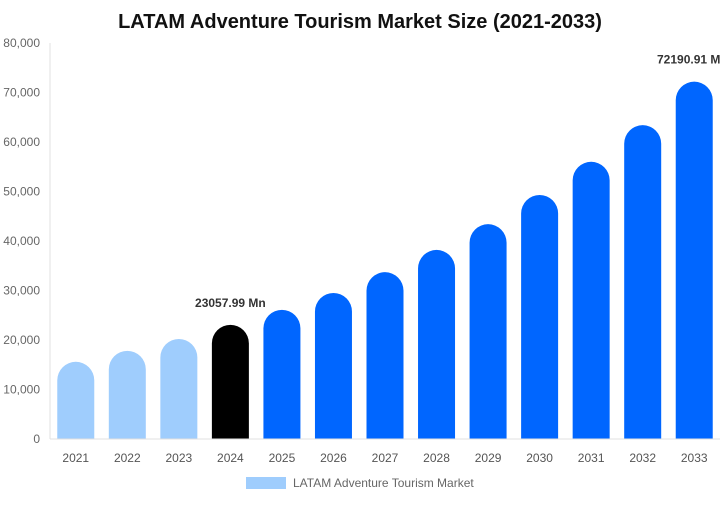 This screenshot has width=720, height=505. I want to click on bar-2025, so click(282, 374).